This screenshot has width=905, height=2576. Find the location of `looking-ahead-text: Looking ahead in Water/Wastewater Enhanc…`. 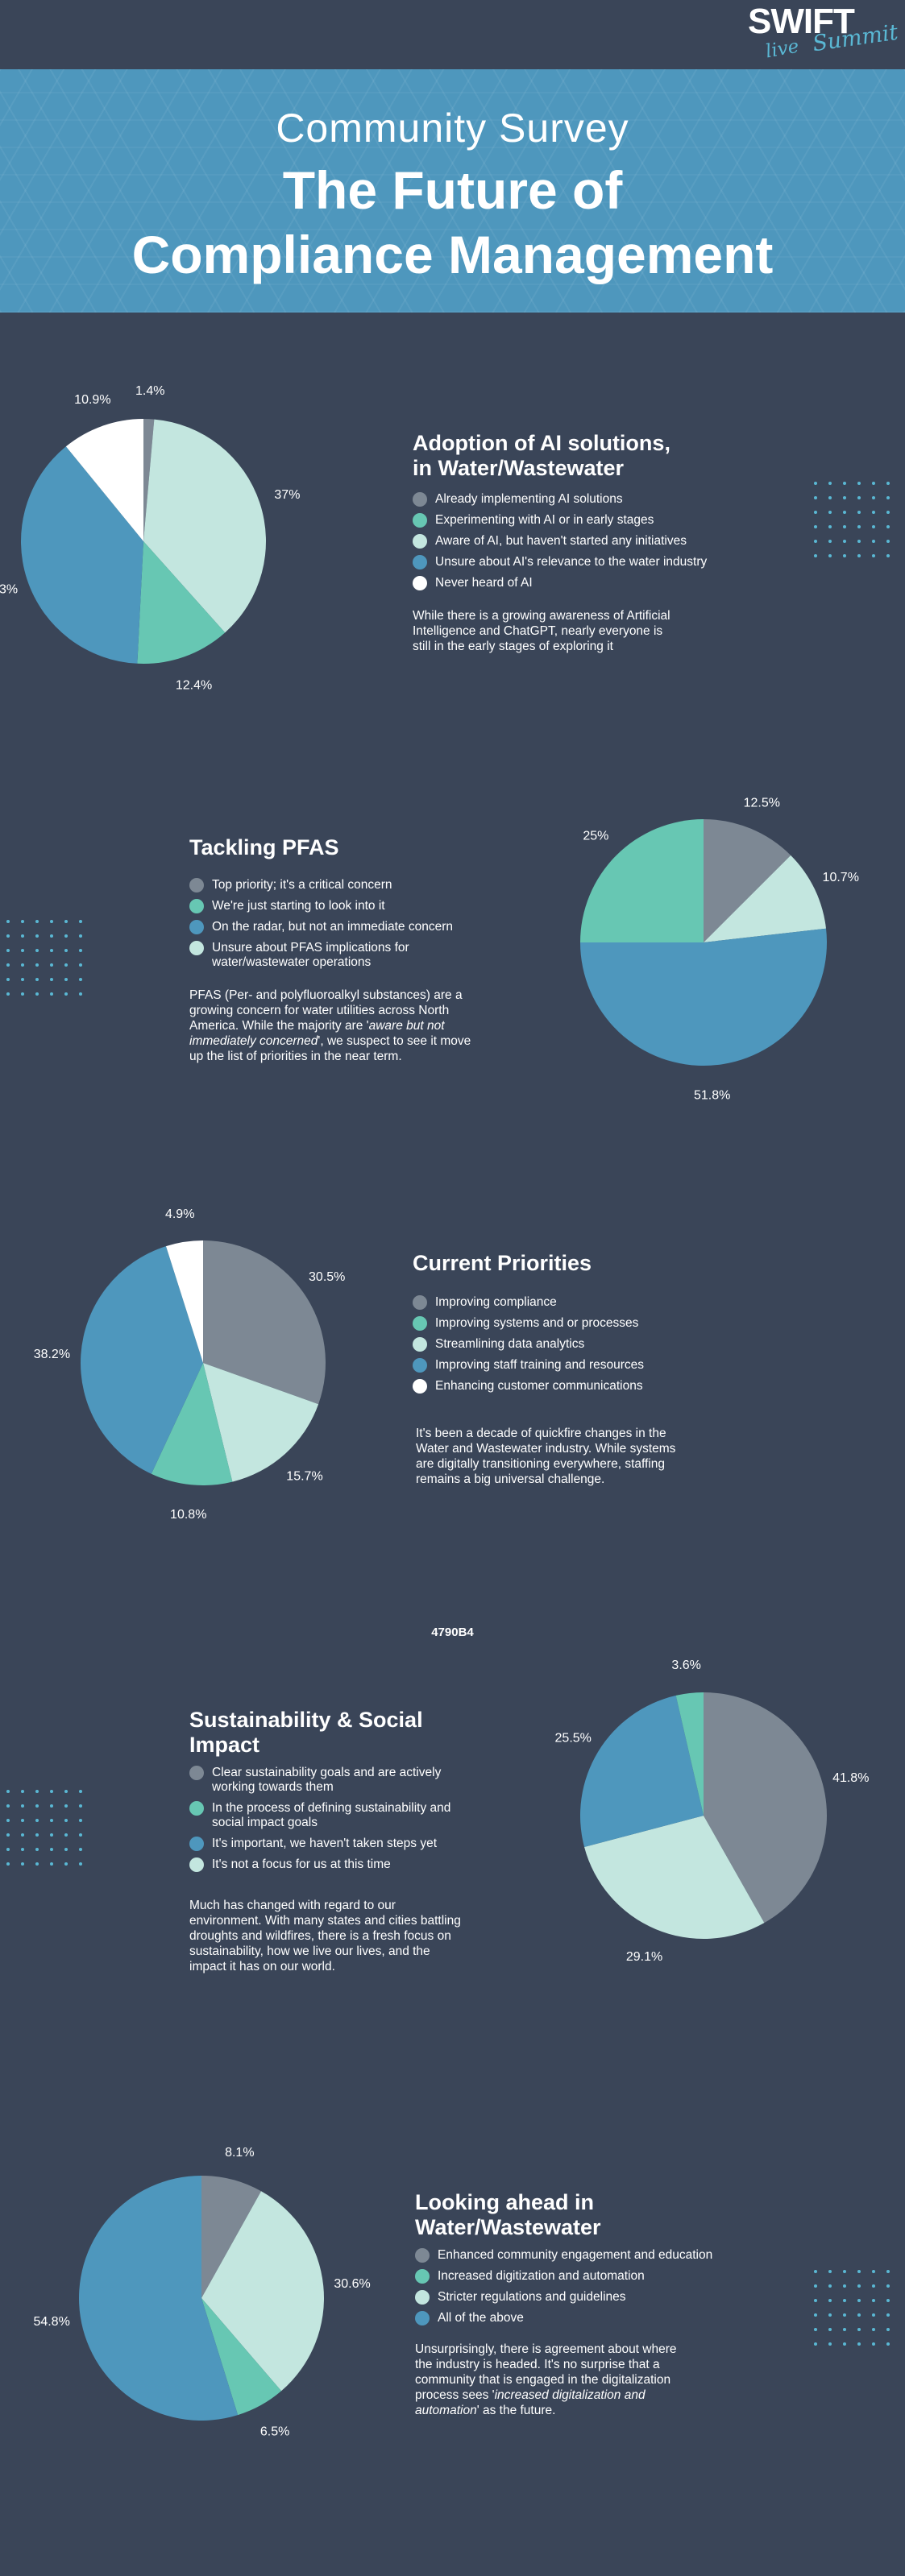

looking-ahead-text: Looking ahead in Water/Wastewater Enhanc… is located at coordinates (584, 2304).